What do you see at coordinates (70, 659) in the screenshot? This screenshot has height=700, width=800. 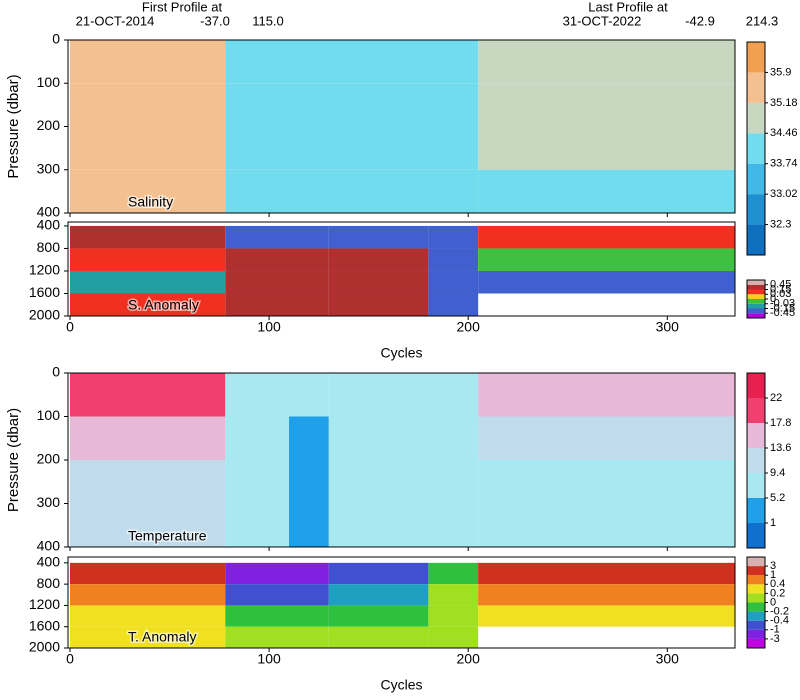 I see `x-tick-label: 0` at bounding box center [70, 659].